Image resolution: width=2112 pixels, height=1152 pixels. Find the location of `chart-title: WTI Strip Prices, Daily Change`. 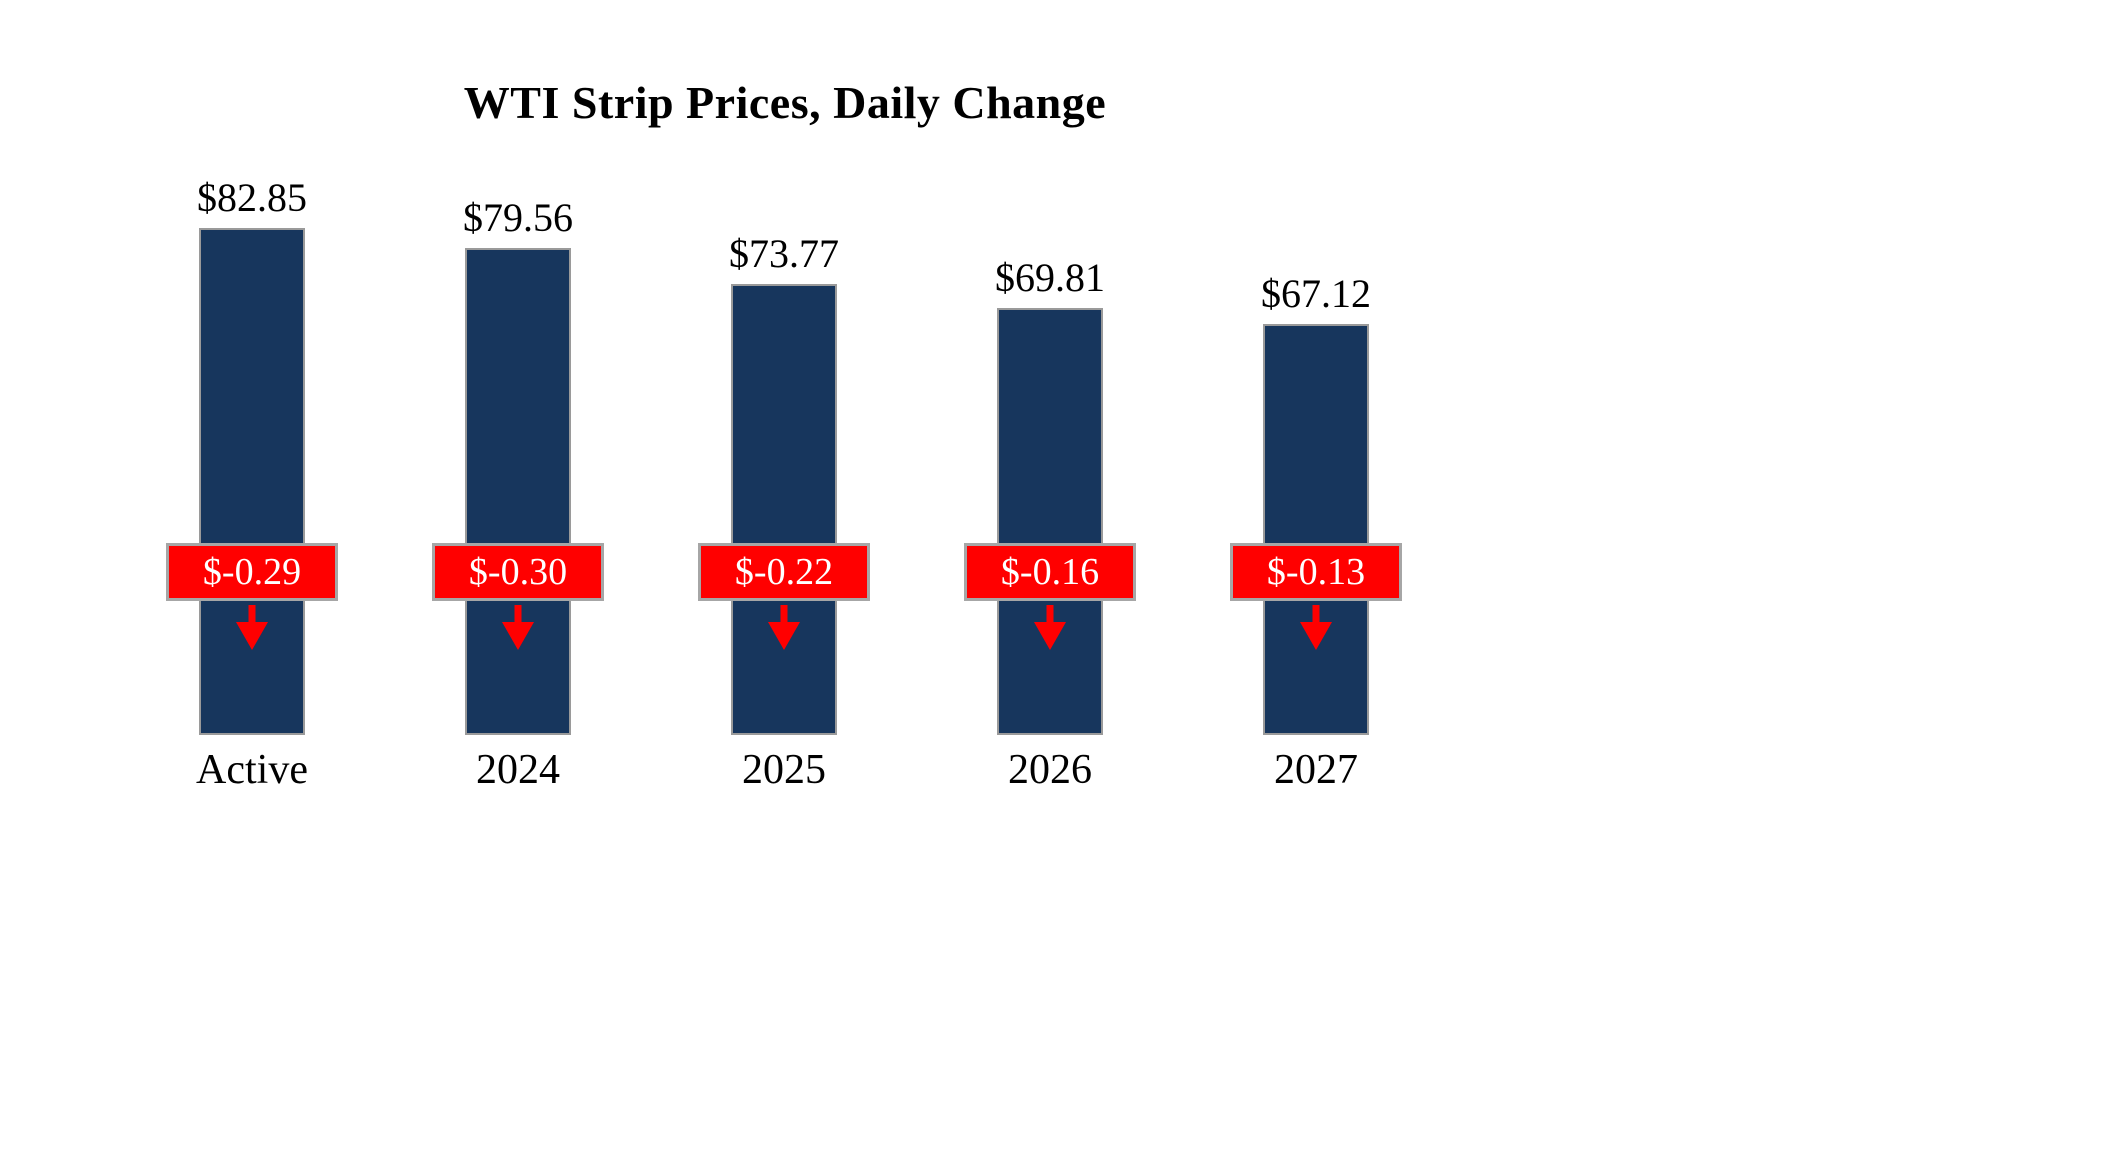

chart-title: WTI Strip Prices, Daily Change is located at coordinates (785, 102).